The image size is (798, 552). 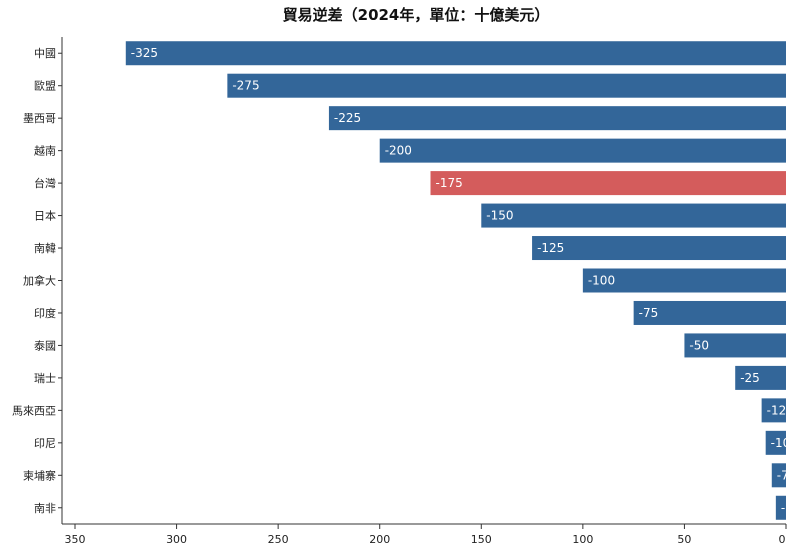 I want to click on bar-value-label: -12, so click(x=777, y=410).